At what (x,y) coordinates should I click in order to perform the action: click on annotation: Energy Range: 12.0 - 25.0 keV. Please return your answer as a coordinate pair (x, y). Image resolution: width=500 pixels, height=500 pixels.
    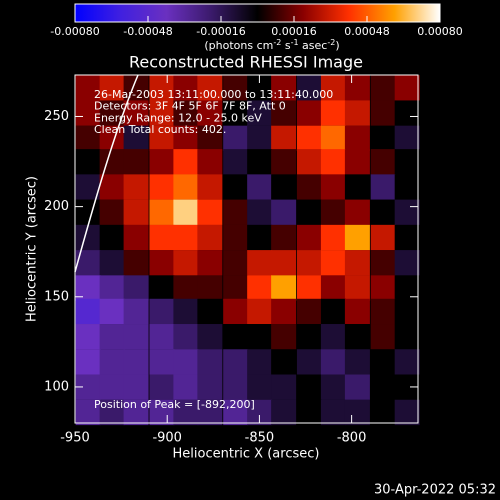
    Looking at the image, I should click on (178, 117).